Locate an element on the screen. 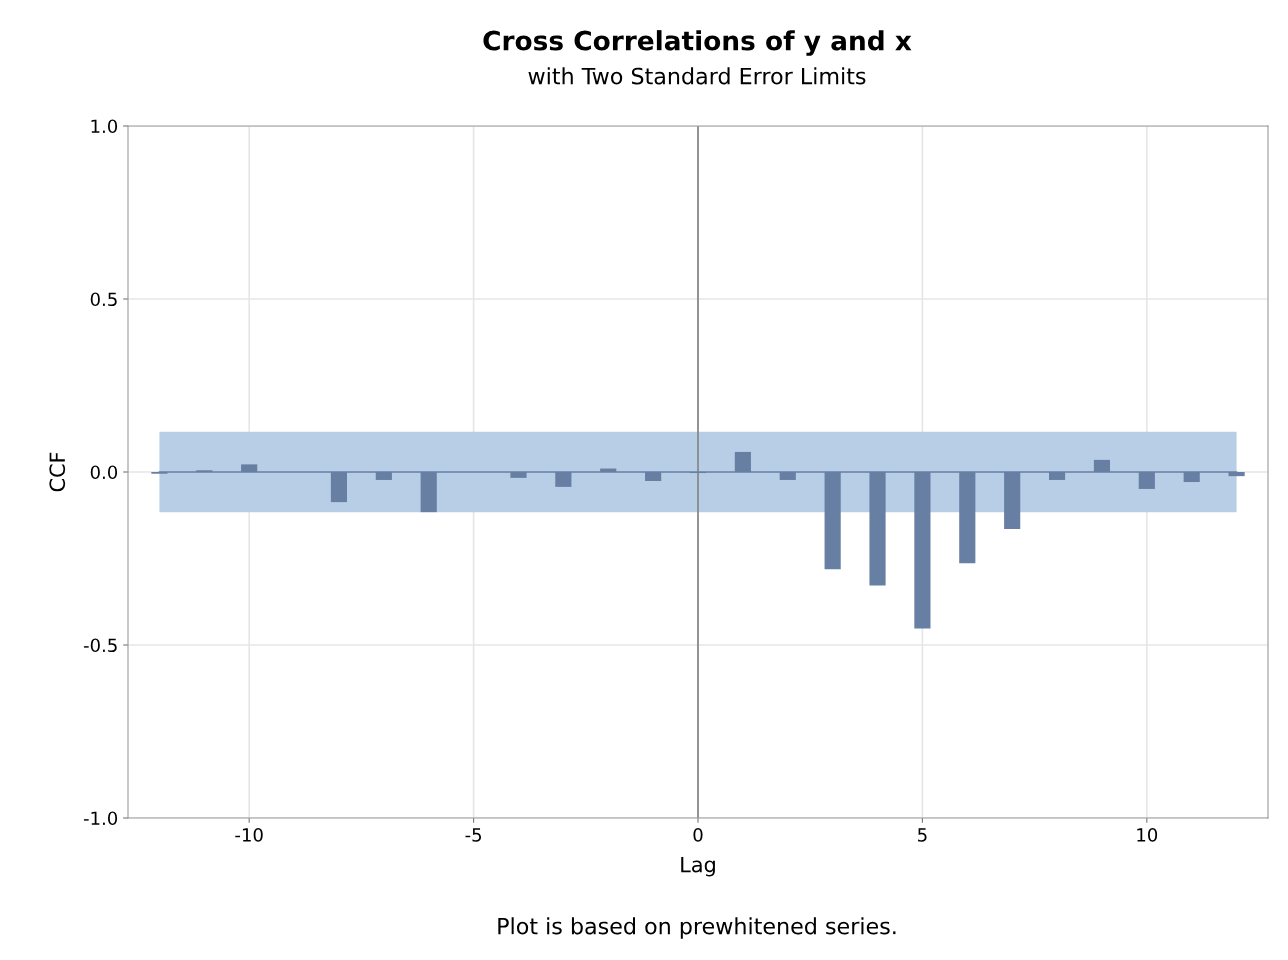 This screenshot has width=1288, height=960. y-tick-label: -0.5 is located at coordinates (100, 645).